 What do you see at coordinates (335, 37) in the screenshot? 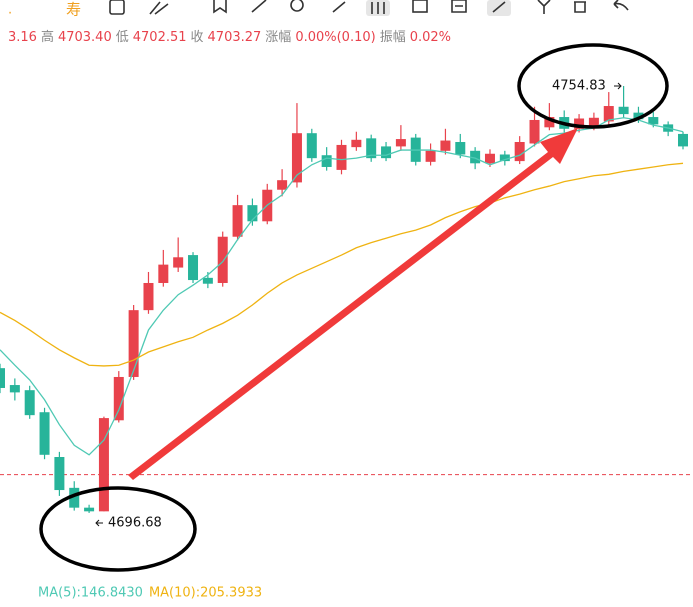
I see `stat-item: 0.00%(0.10)` at bounding box center [335, 37].